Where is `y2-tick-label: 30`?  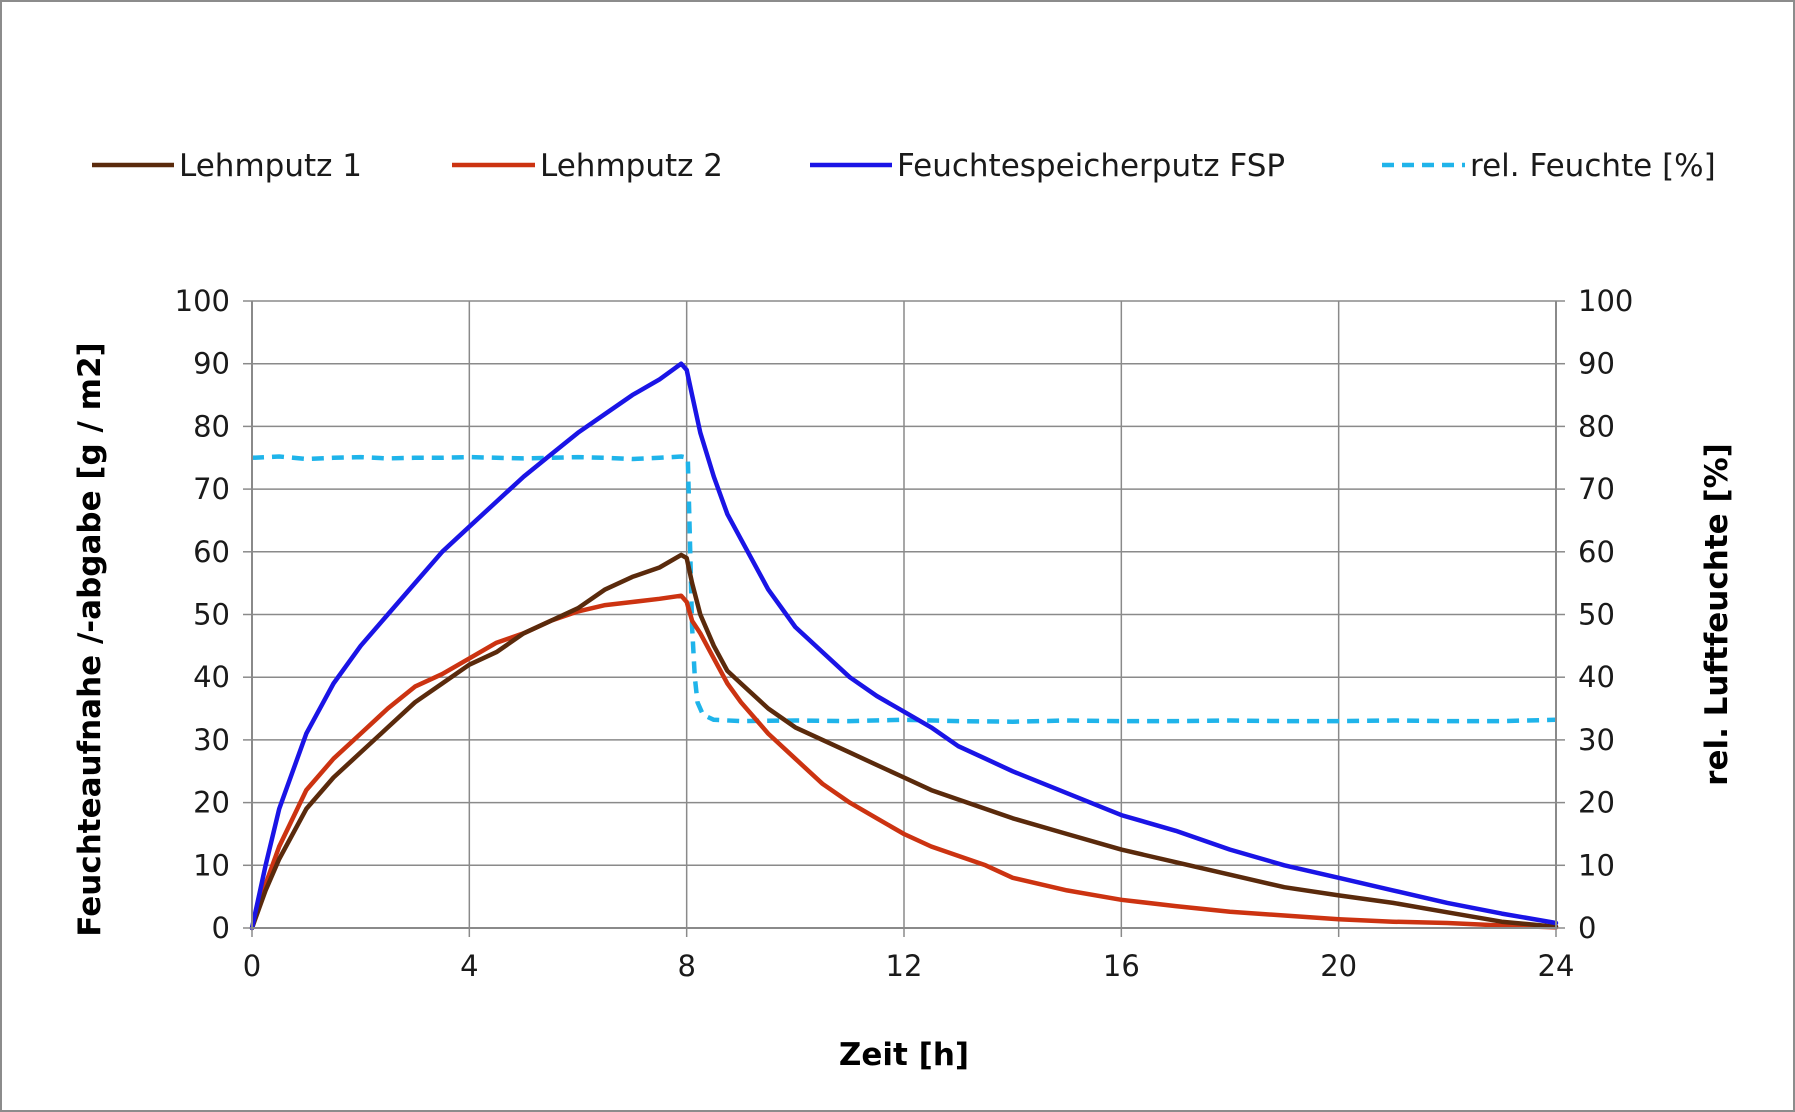
y2-tick-label: 30 is located at coordinates (1596, 740).